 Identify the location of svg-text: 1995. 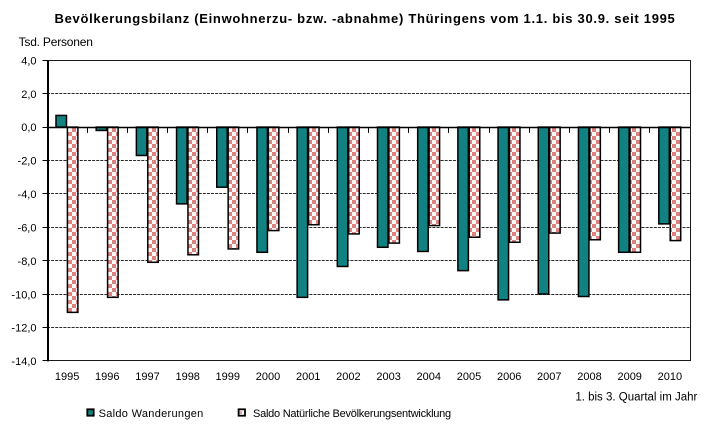
(67, 377).